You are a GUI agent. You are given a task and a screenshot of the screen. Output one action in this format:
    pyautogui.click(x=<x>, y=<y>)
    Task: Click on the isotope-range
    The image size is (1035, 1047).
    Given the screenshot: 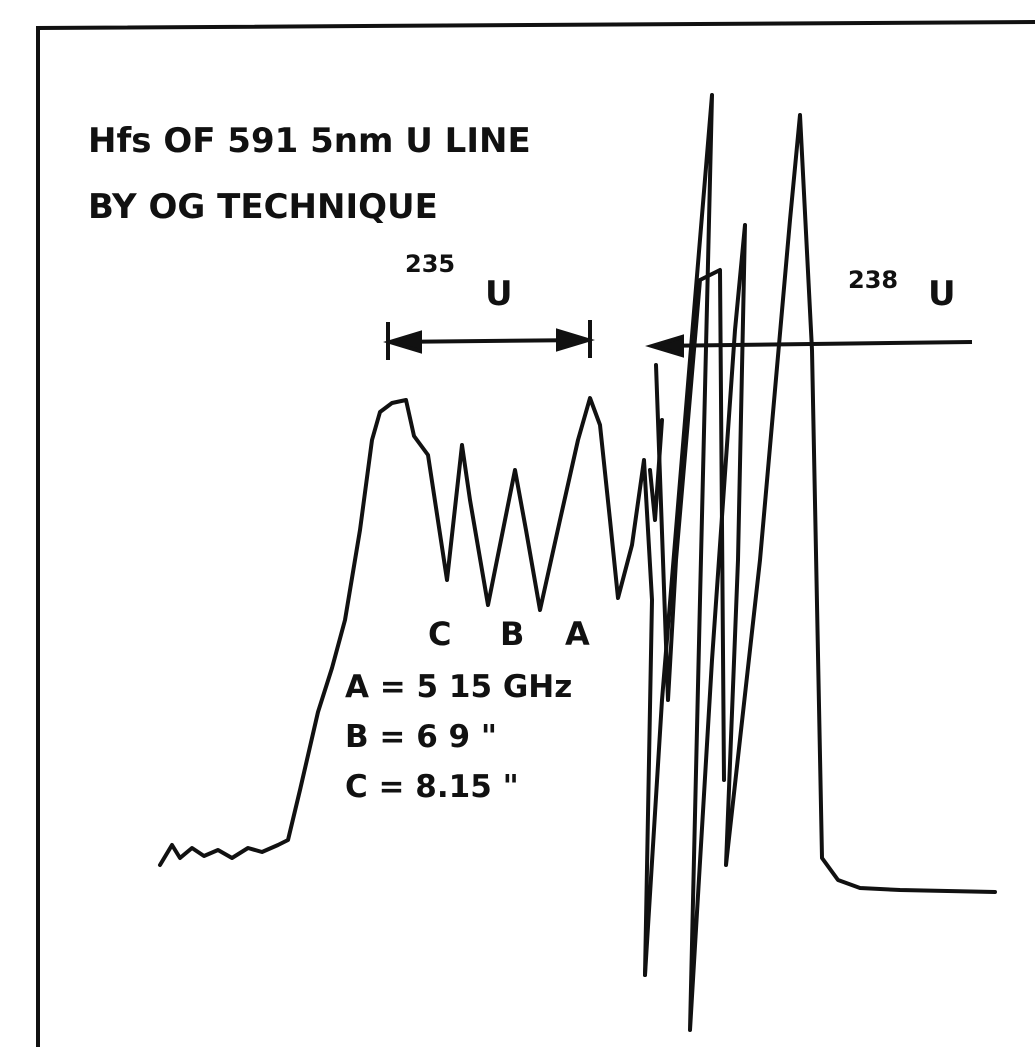 What is the action you would take?
    pyautogui.click(x=678, y=340)
    